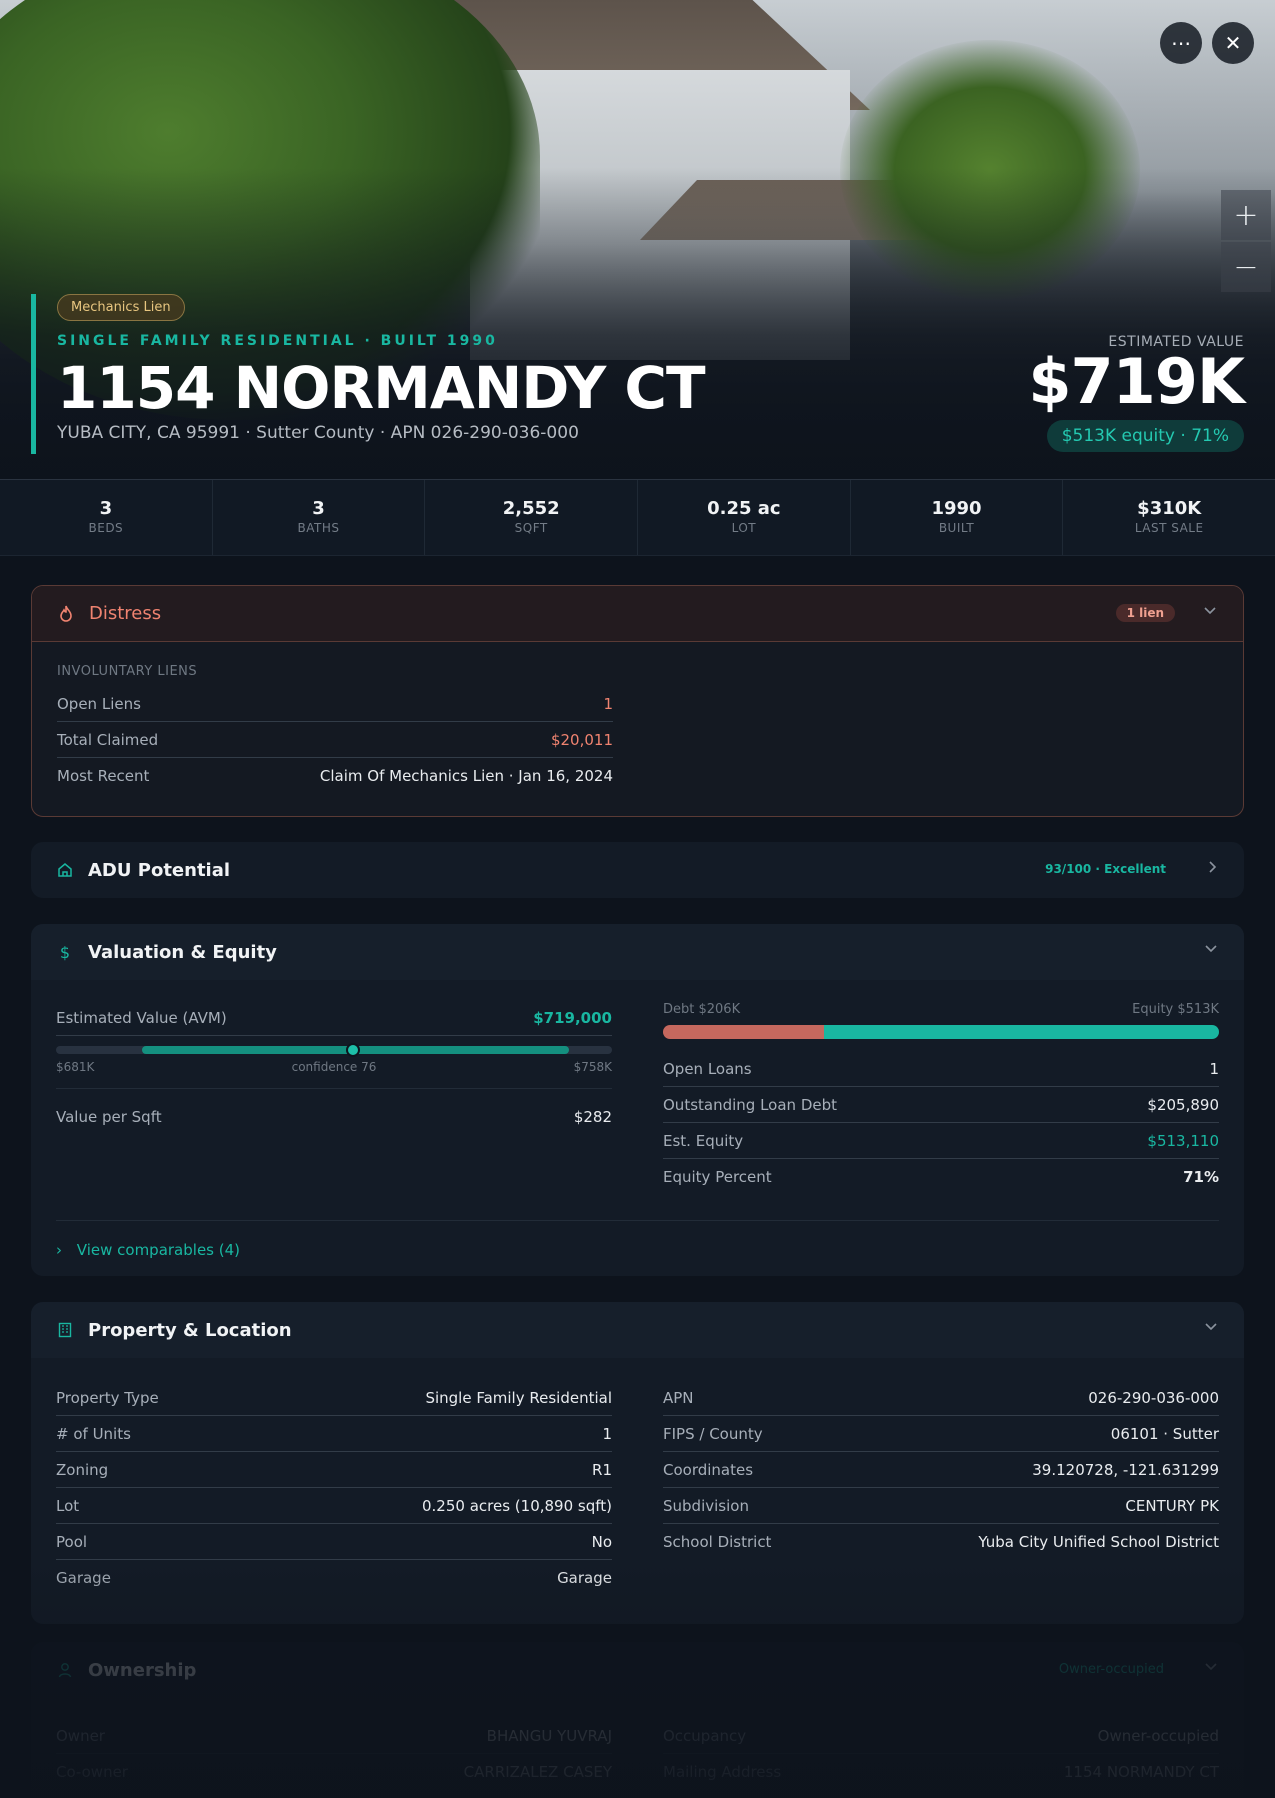 This screenshot has height=1798, width=1275. I want to click on valuation-header: $ Valuation & Equity, so click(637, 952).